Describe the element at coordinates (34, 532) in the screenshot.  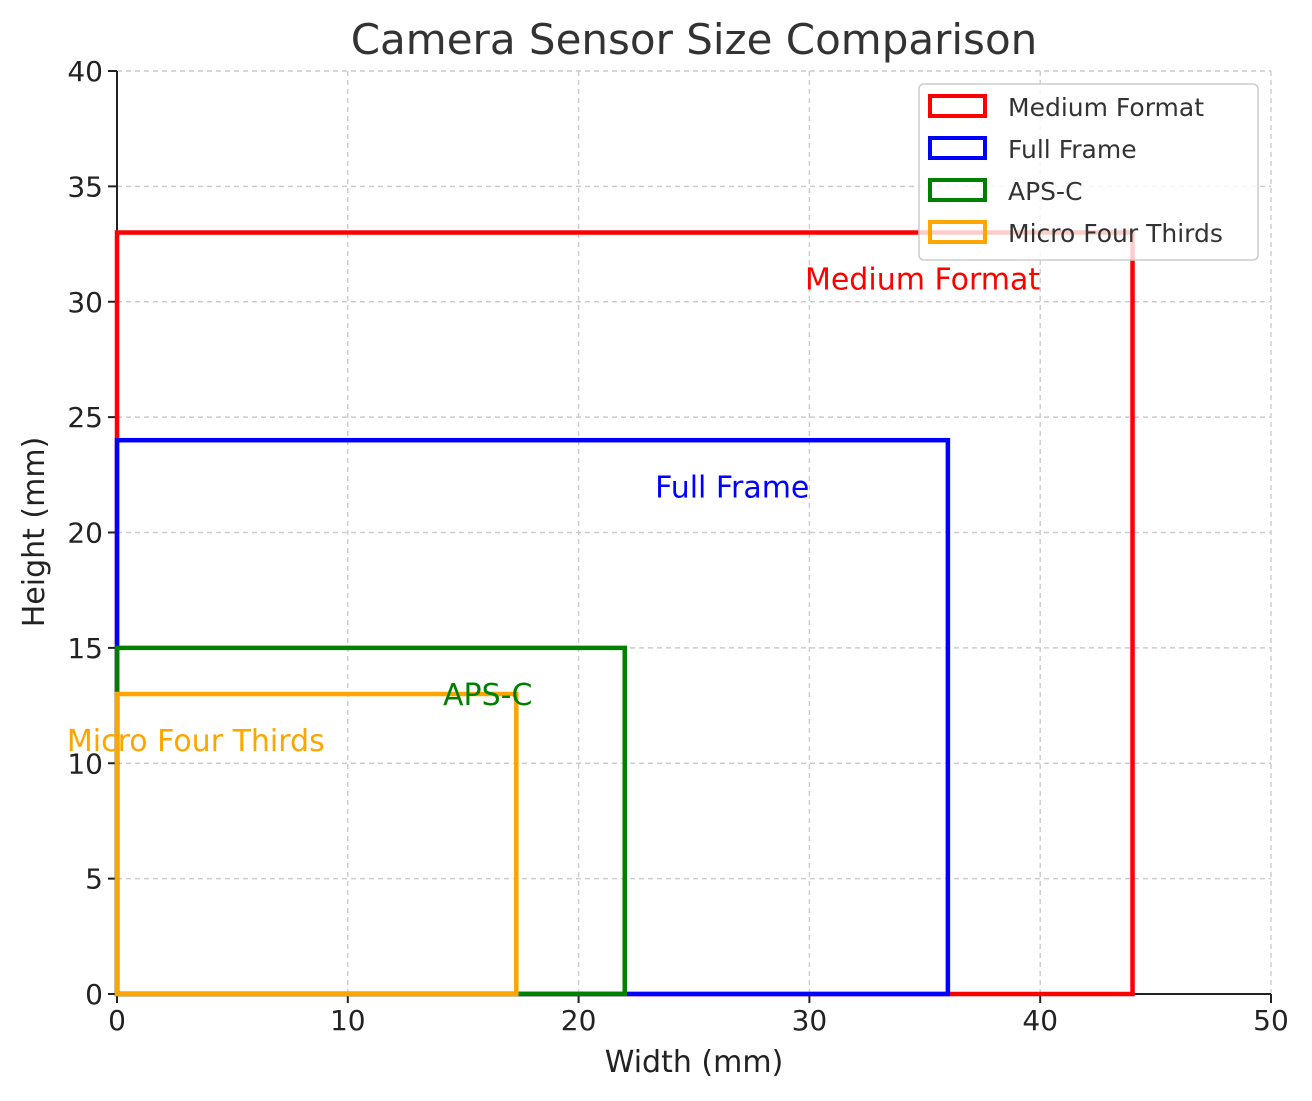
I see `y-axis-label: Height (mm)` at that location.